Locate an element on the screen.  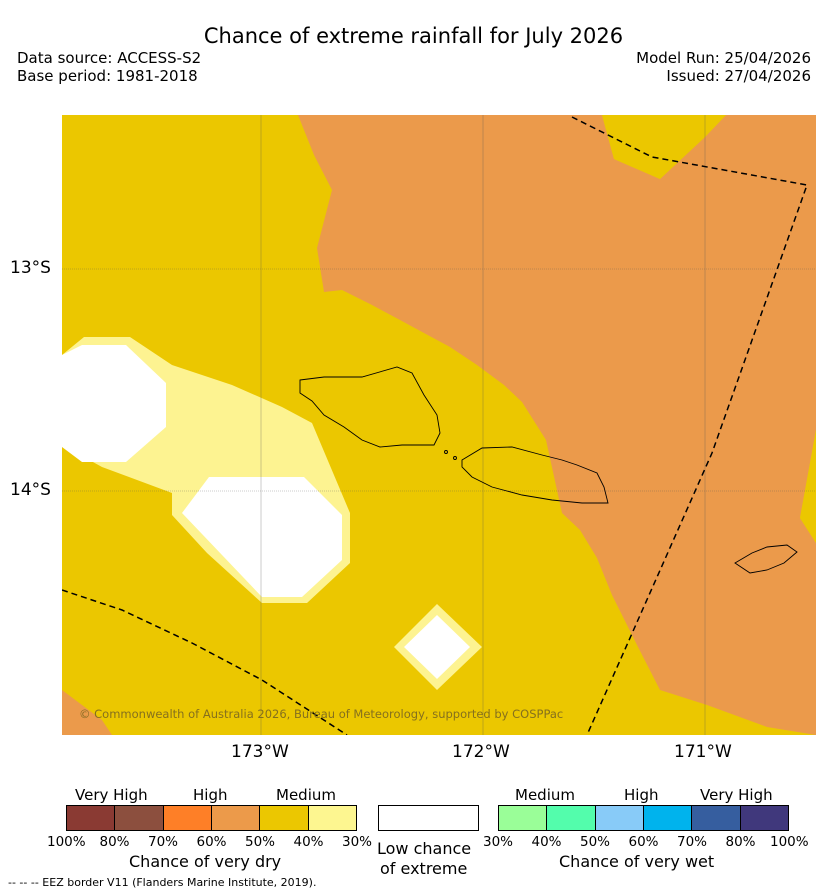
data-source: Data source: ACCESS-S2 is located at coordinates (109, 58).